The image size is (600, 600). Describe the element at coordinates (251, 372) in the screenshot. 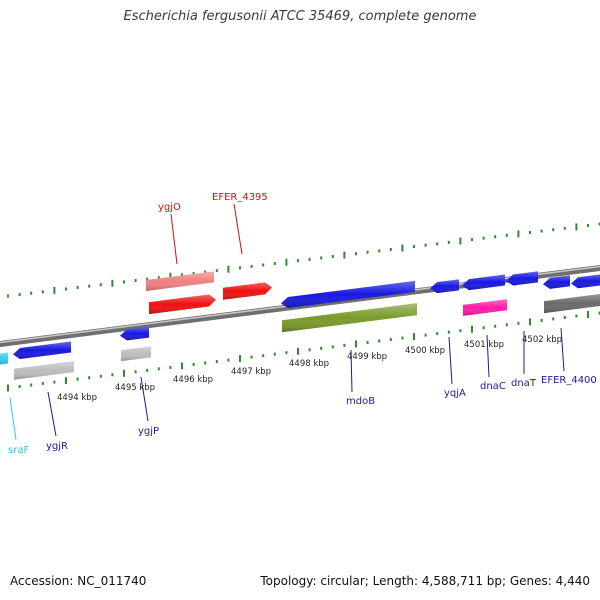

I see `scale-label: 4497 kbp` at that location.